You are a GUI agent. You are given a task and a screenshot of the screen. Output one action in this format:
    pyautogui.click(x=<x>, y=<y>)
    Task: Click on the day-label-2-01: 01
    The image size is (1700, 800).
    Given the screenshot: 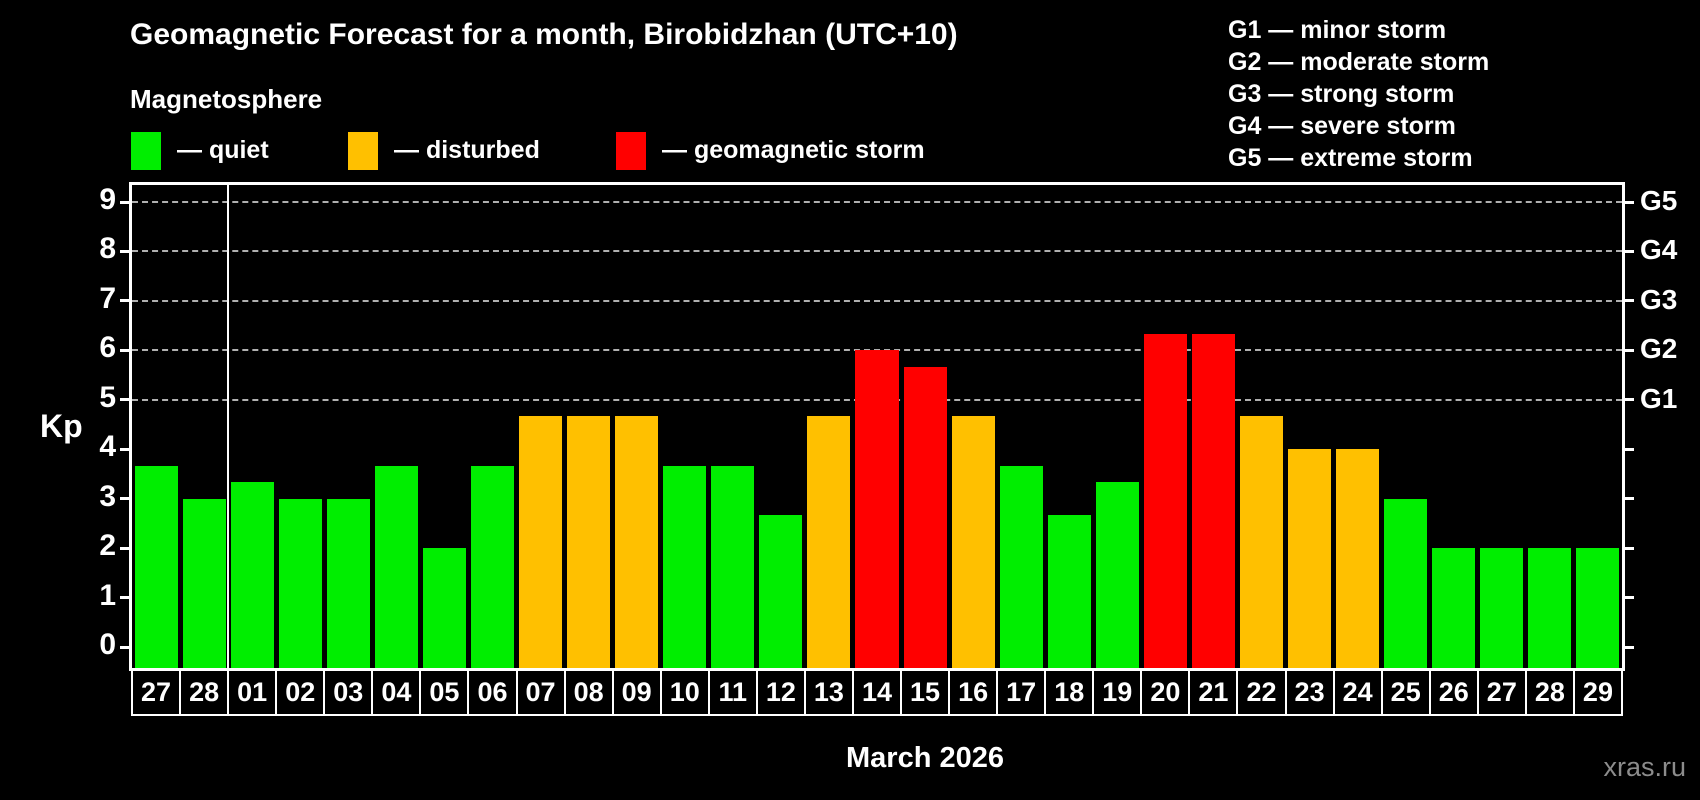 What is the action you would take?
    pyautogui.click(x=252, y=692)
    